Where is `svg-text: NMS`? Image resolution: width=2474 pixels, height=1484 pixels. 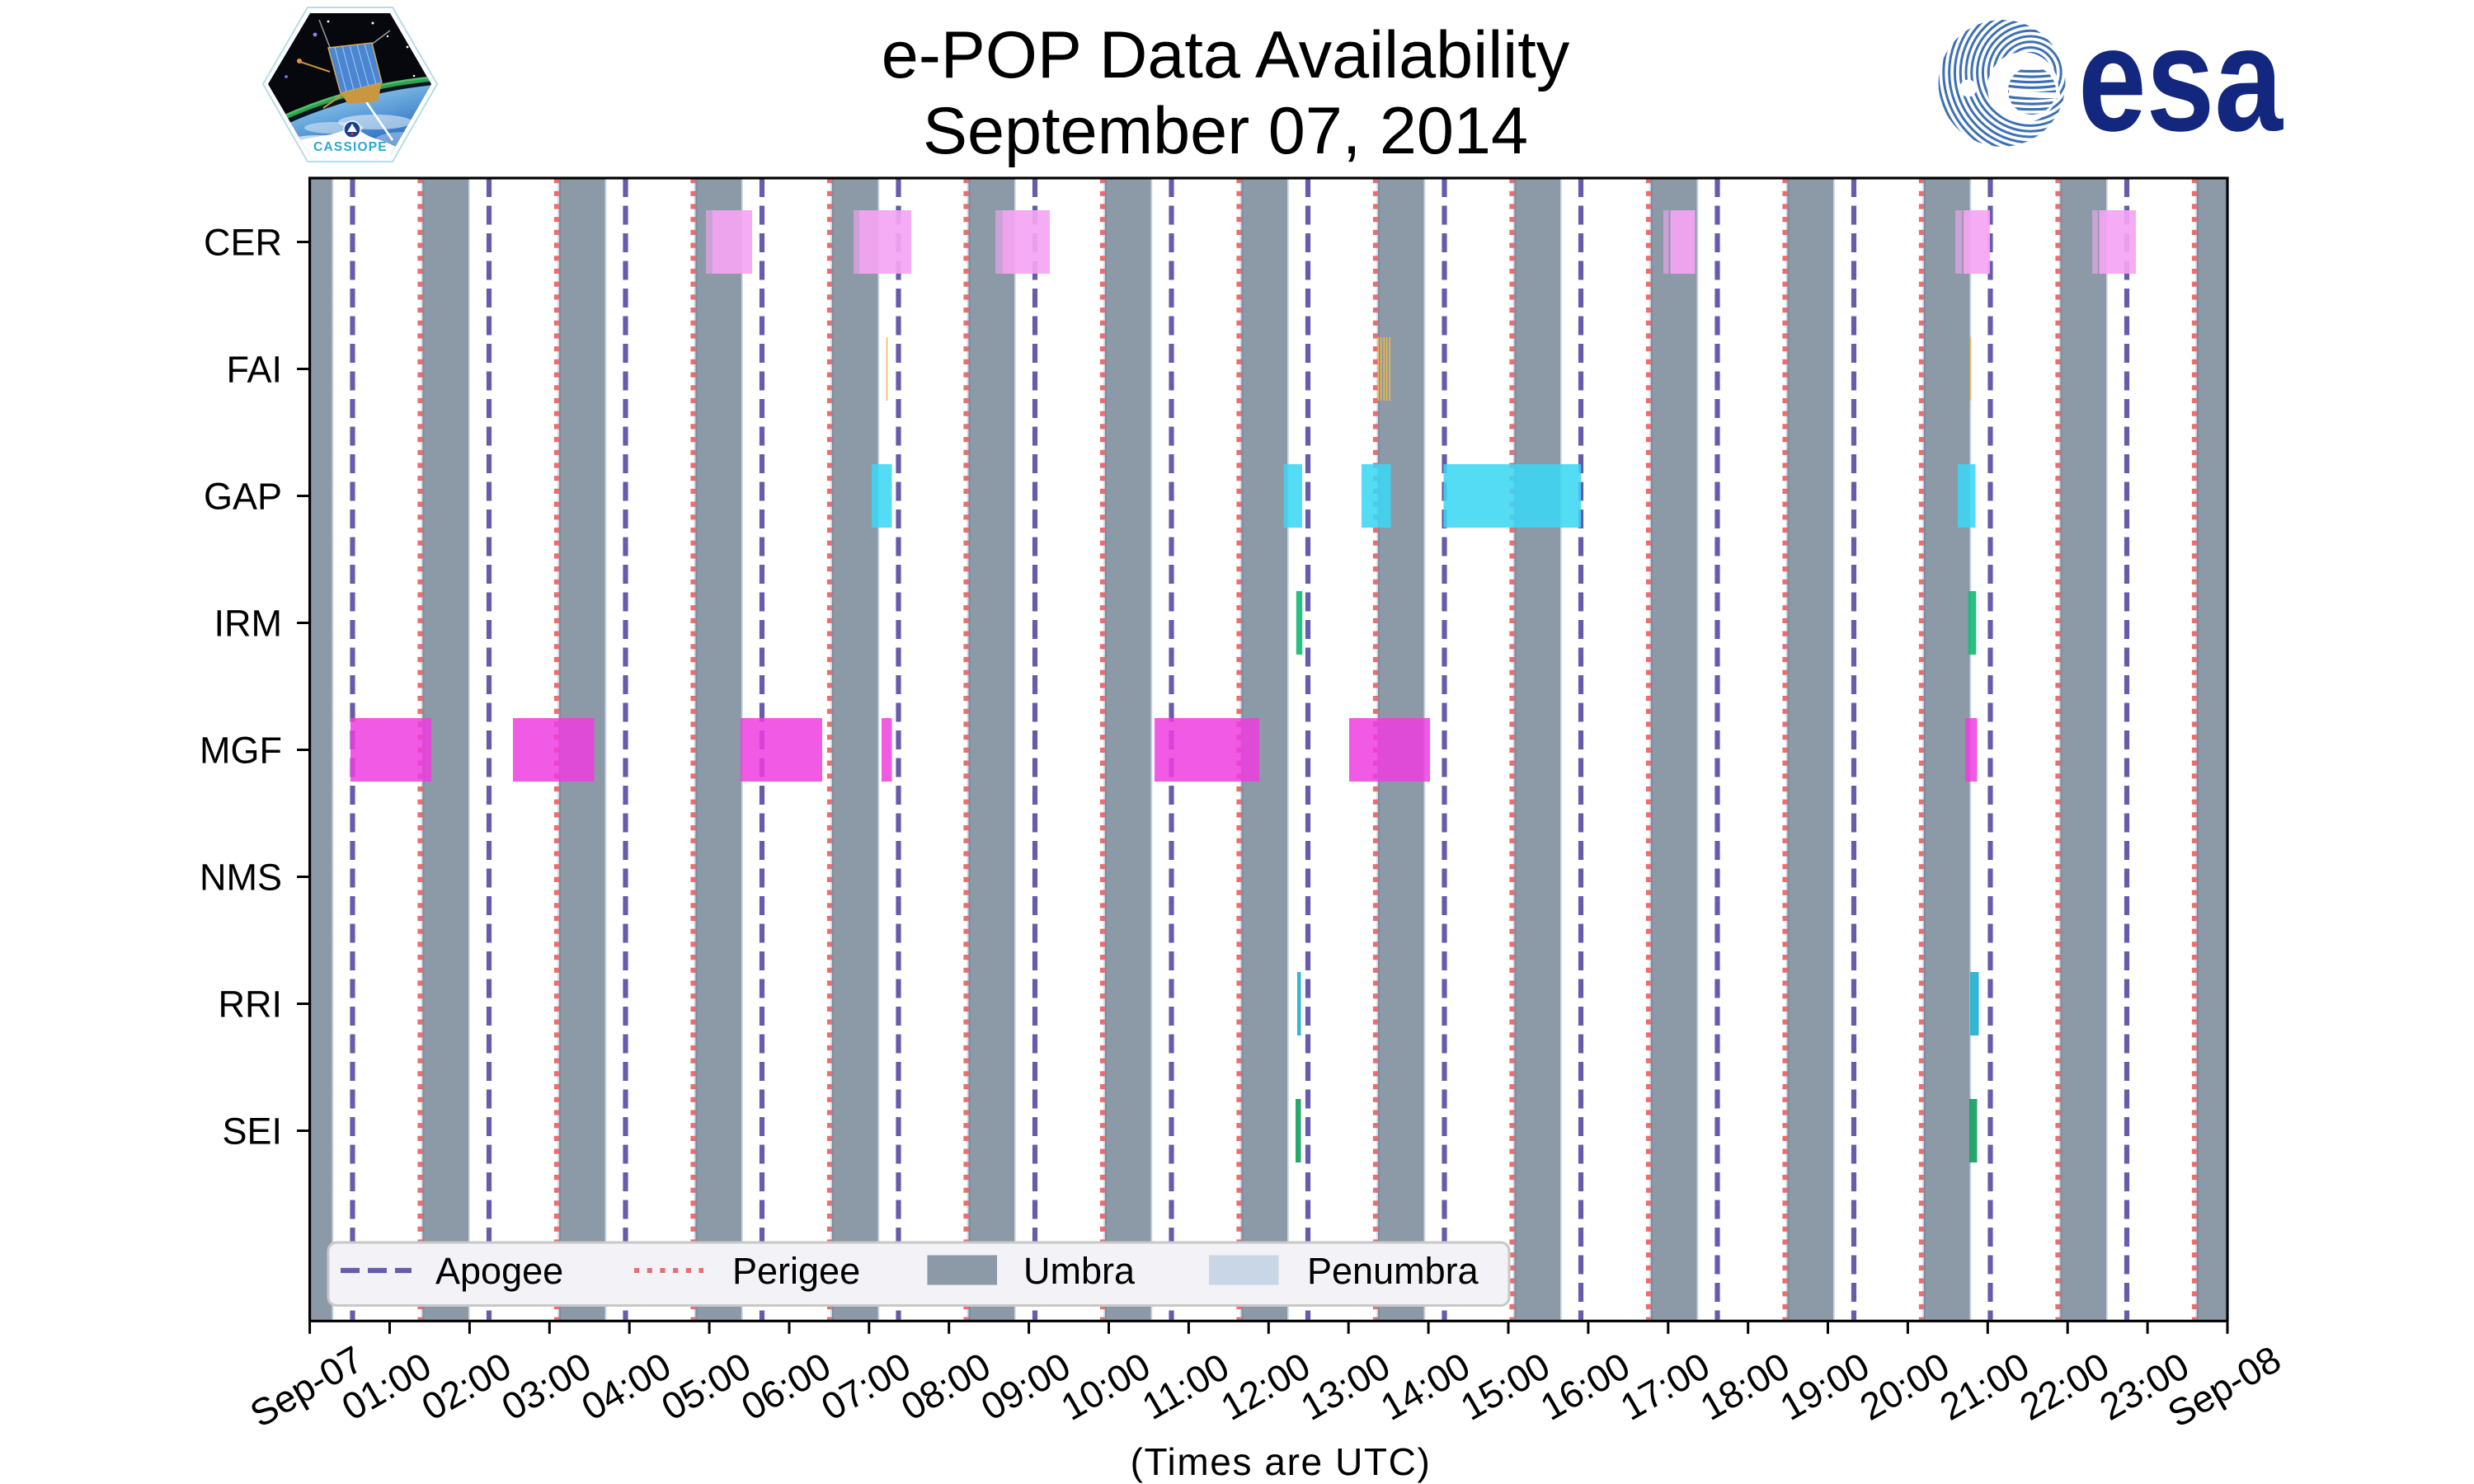 svg-text: NMS is located at coordinates (241, 878).